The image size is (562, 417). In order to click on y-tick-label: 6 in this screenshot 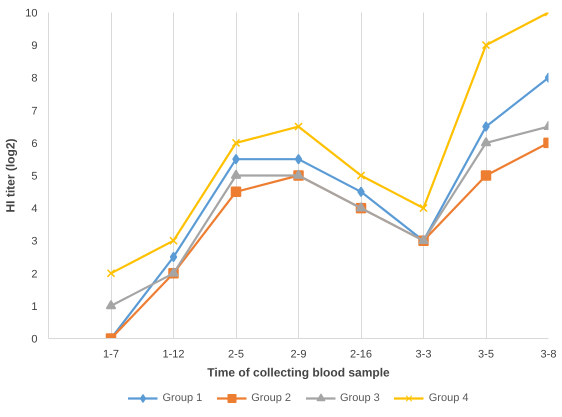, I will do `click(34, 144)`.